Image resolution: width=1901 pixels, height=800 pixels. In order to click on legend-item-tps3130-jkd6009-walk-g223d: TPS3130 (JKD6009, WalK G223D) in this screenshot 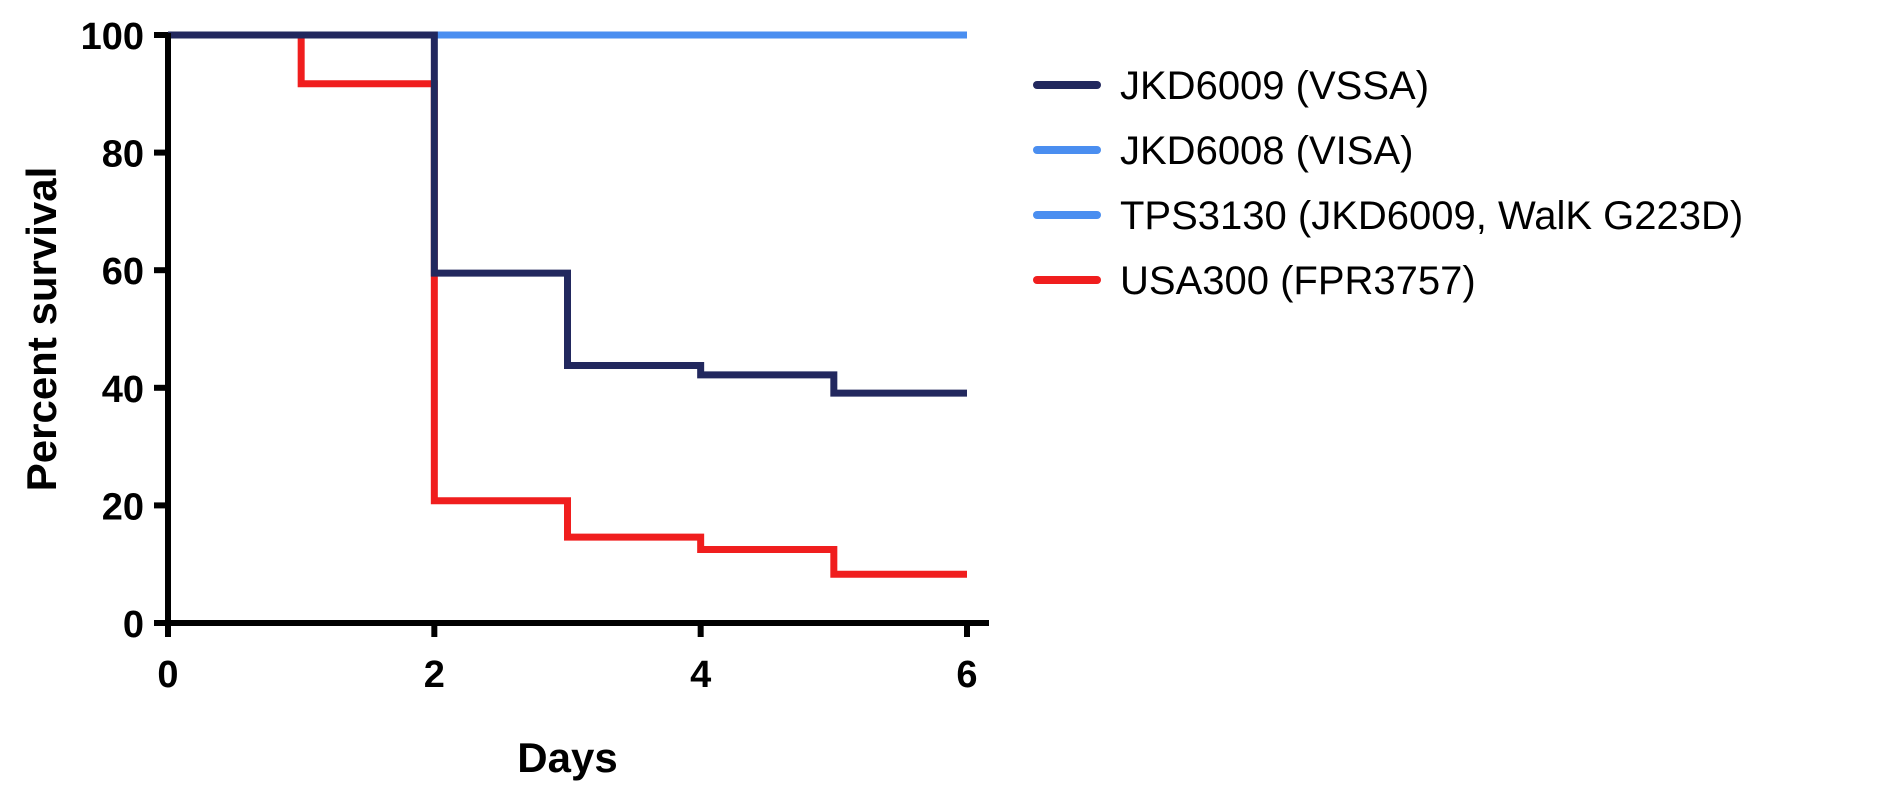, I will do `click(1388, 216)`.